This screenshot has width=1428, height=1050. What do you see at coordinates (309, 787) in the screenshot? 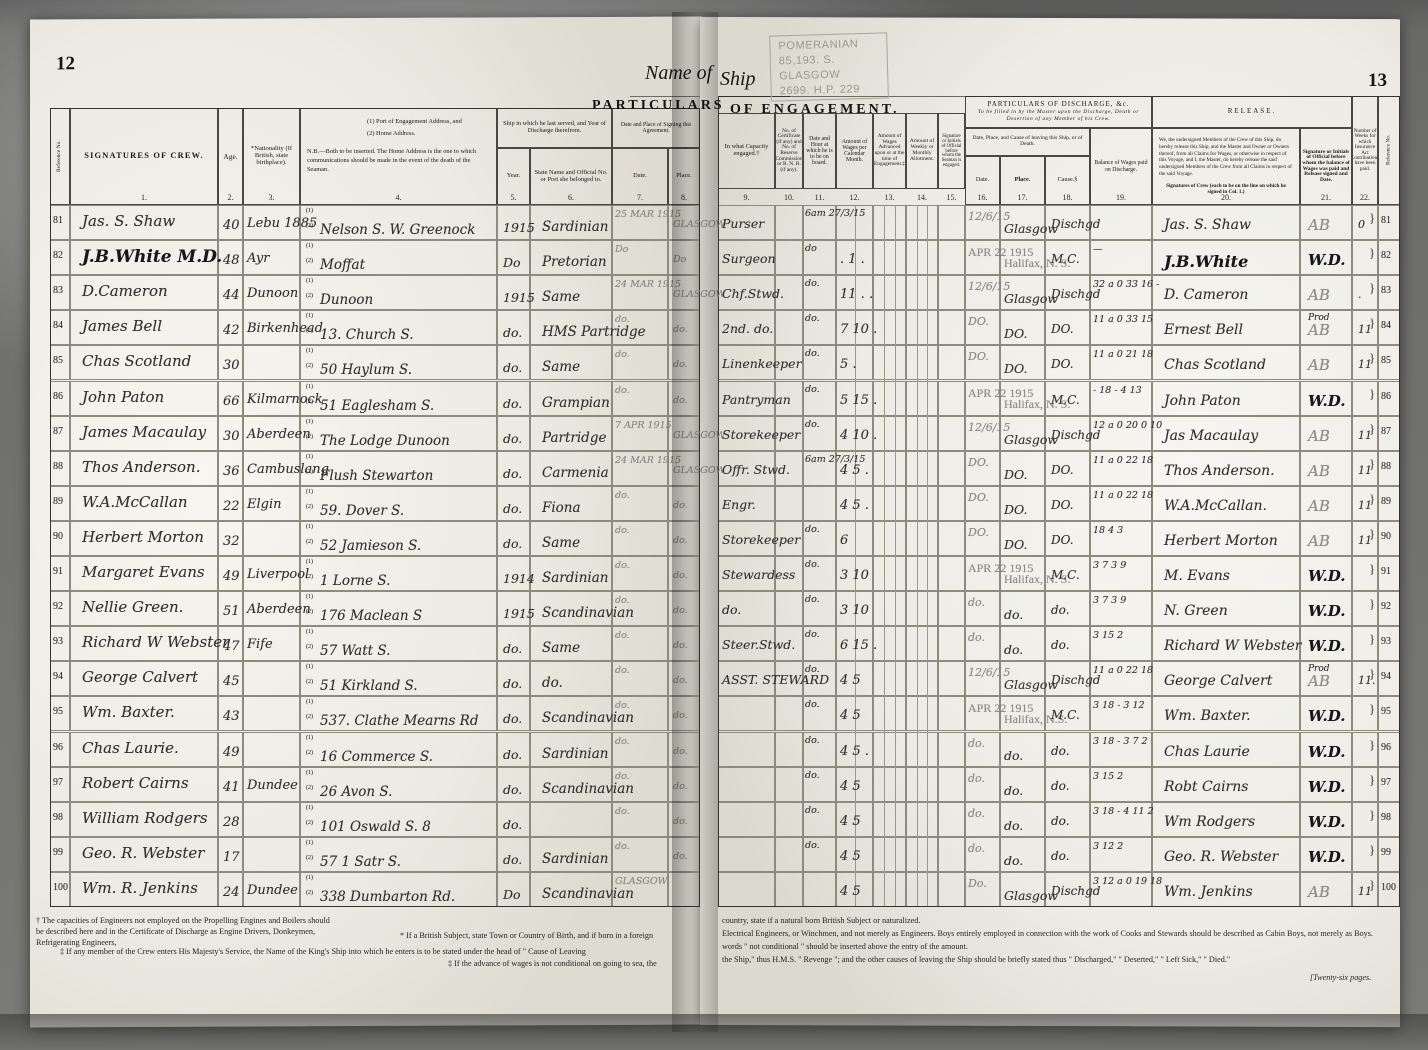
I see `addr-marker2-97: (2)` at bounding box center [309, 787].